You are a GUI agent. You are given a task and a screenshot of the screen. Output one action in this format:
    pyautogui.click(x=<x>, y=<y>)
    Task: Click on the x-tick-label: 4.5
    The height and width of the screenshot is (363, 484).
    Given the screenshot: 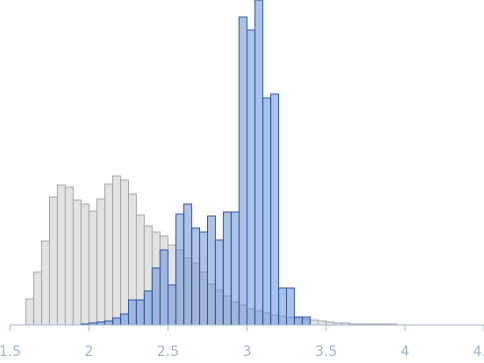 What is the action you would take?
    pyautogui.click(x=478, y=352)
    